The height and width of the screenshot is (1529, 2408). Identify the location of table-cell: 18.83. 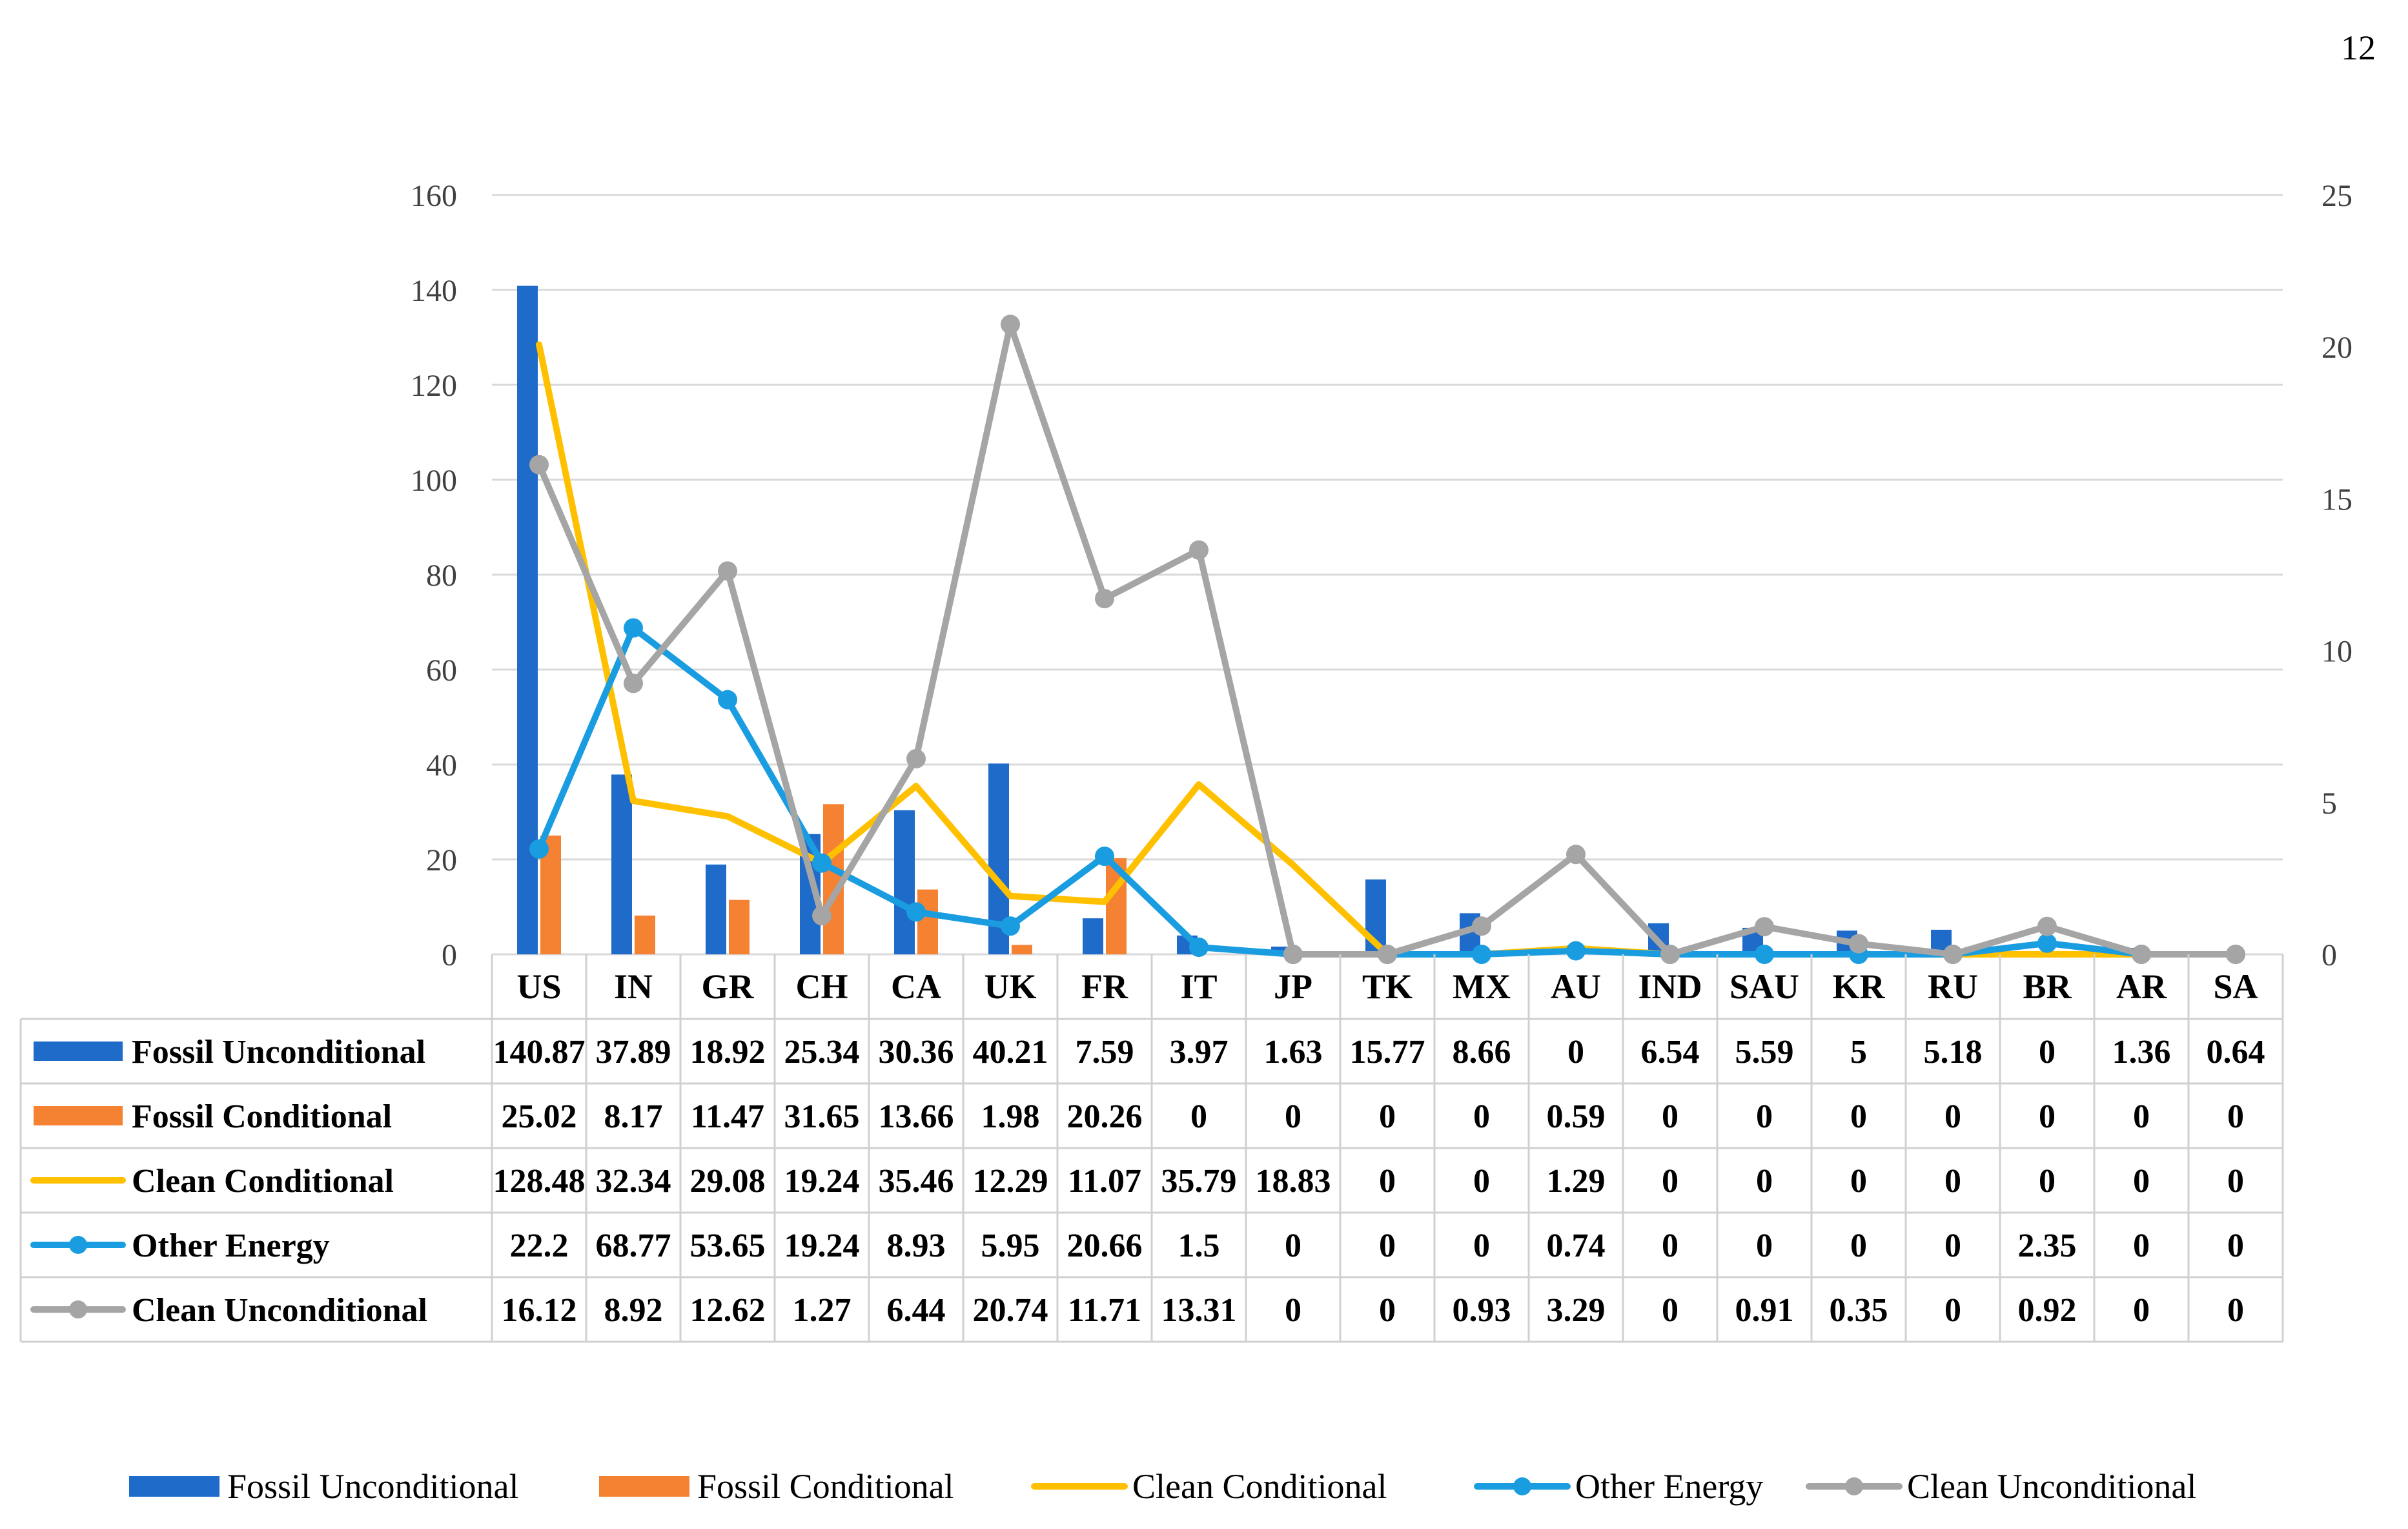
(1293, 1181).